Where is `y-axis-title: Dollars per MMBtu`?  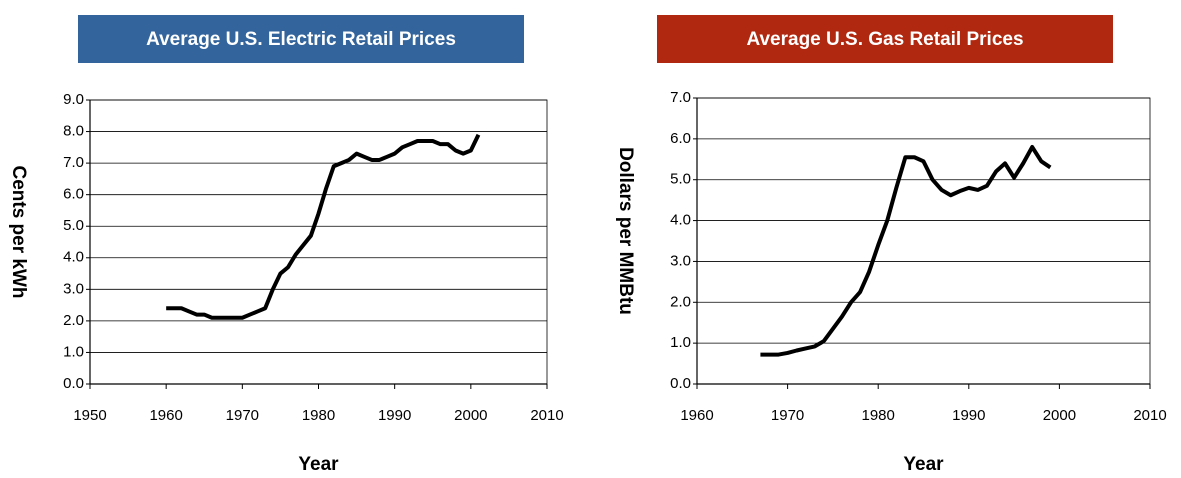
y-axis-title: Dollars per MMBtu is located at coordinates (625, 231).